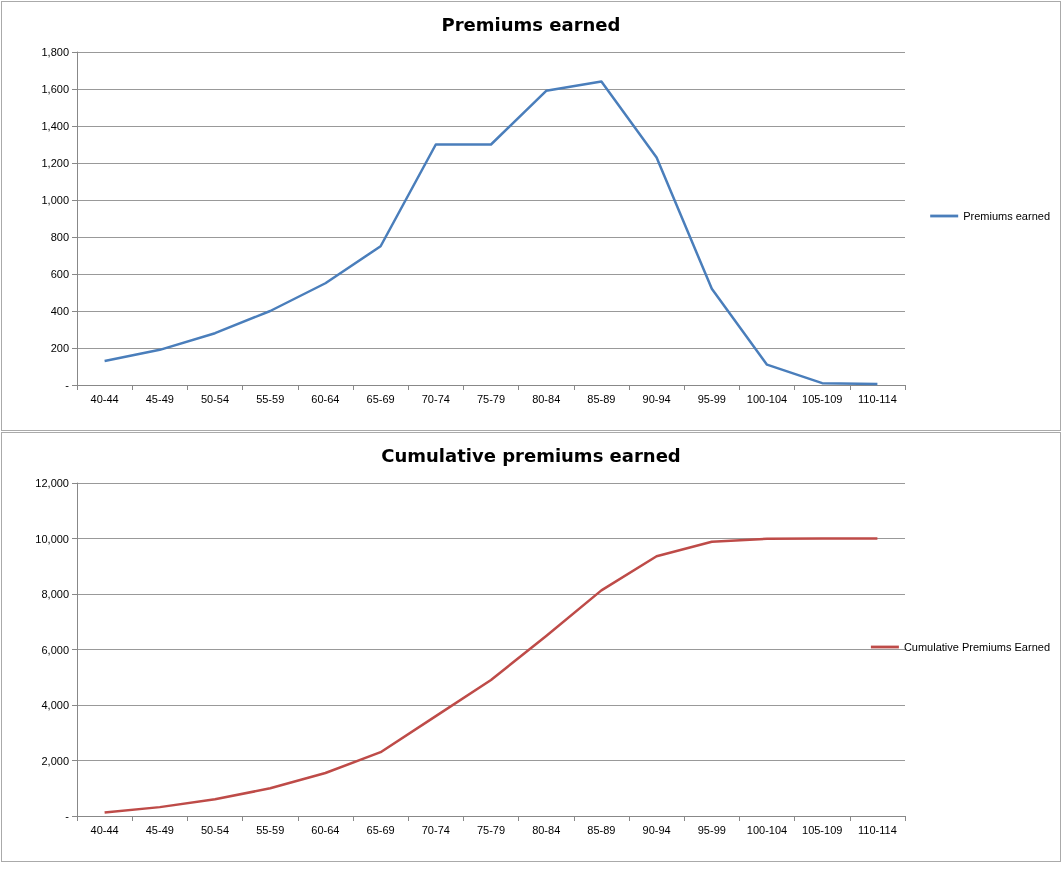 The image size is (1062, 871). What do you see at coordinates (59, 237) in the screenshot?
I see `y-tick-label: 800` at bounding box center [59, 237].